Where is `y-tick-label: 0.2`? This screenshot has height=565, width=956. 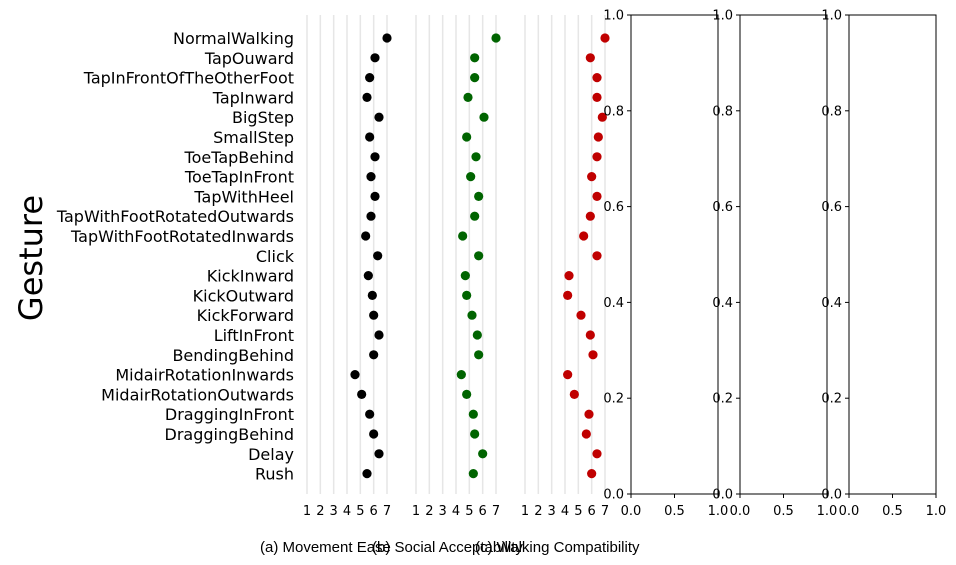
y-tick-label: 0.2 is located at coordinates (831, 399).